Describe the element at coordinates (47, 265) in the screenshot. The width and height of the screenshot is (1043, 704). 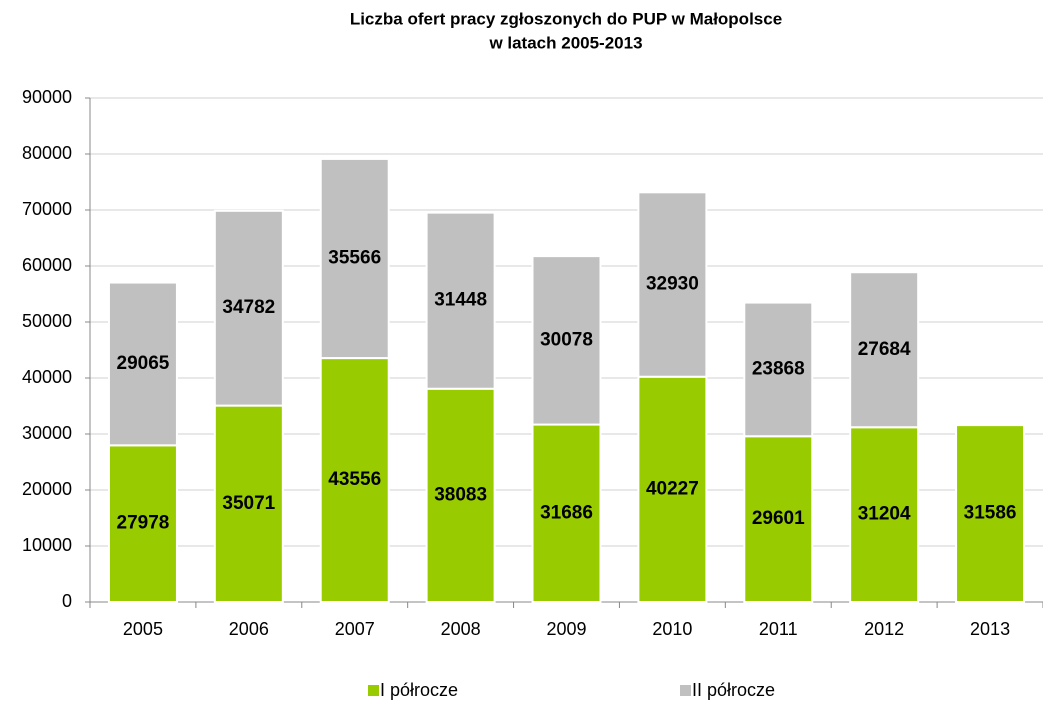
I see `y-tick-label: 60000` at that location.